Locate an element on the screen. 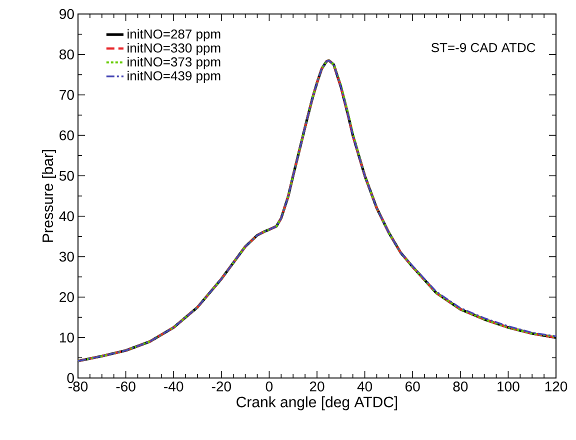 The image size is (576, 440). y-tick-label: 30 is located at coordinates (66, 257).